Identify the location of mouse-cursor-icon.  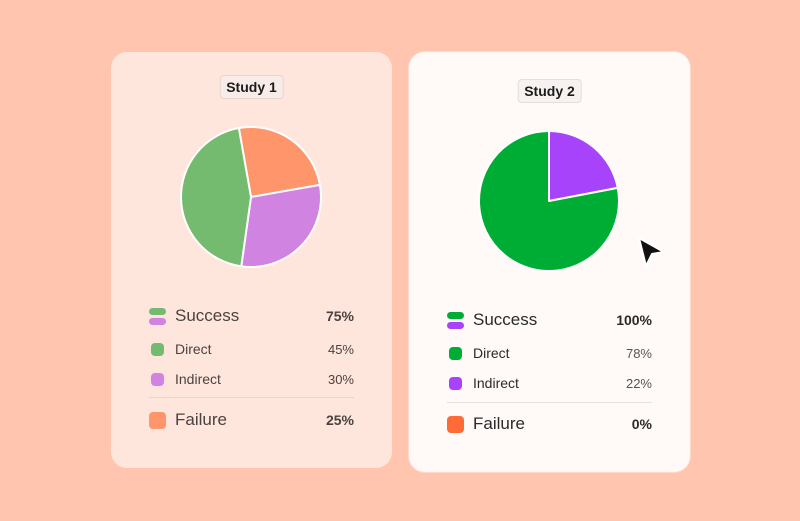
(651, 252).